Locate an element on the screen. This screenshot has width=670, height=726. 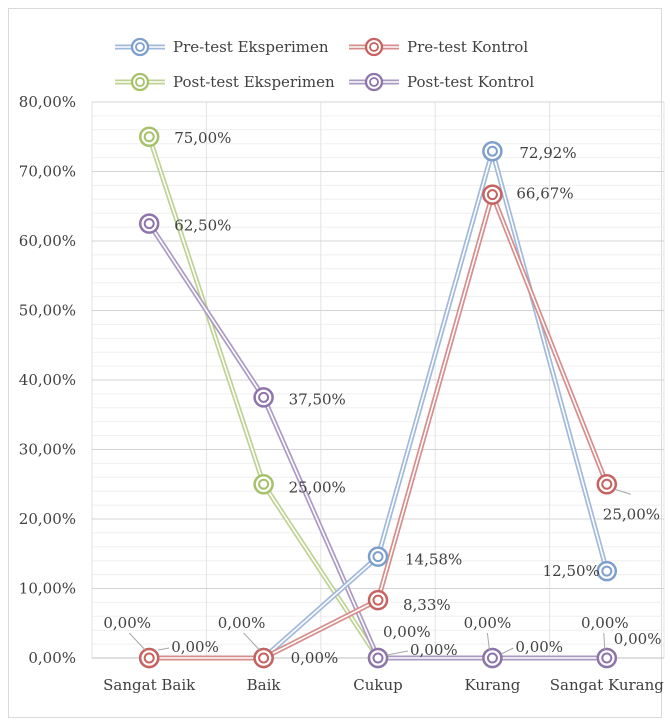
y-tick-label: 70,00% is located at coordinates (47, 172).